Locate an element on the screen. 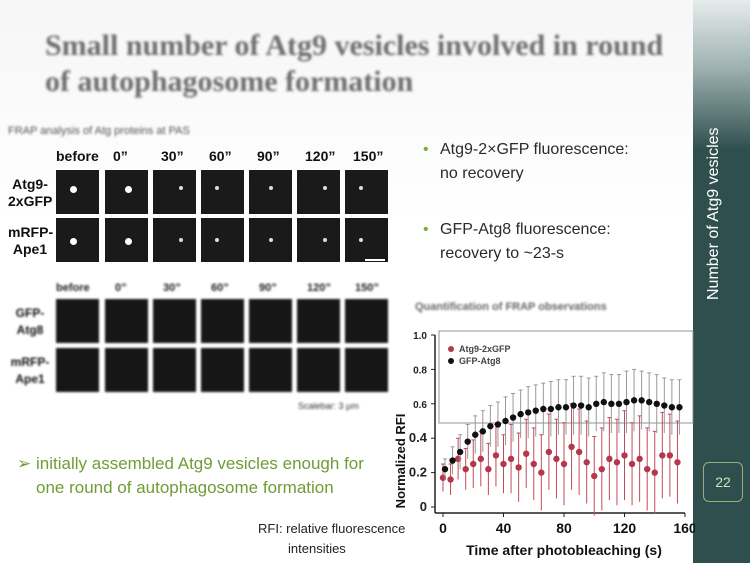 The image size is (750, 563). timepoint-label: 90” is located at coordinates (268, 156).